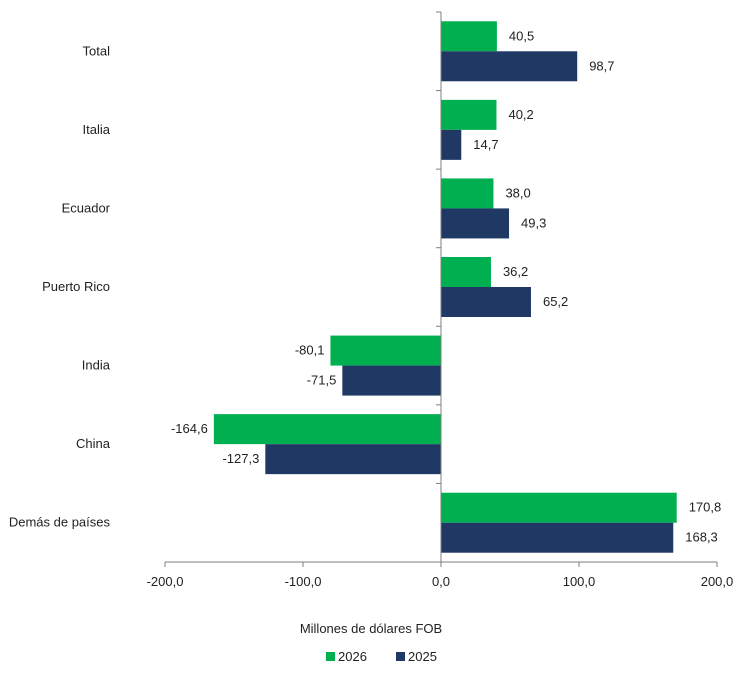  Describe the element at coordinates (97, 129) in the screenshot. I see `category-label: Italia` at that location.